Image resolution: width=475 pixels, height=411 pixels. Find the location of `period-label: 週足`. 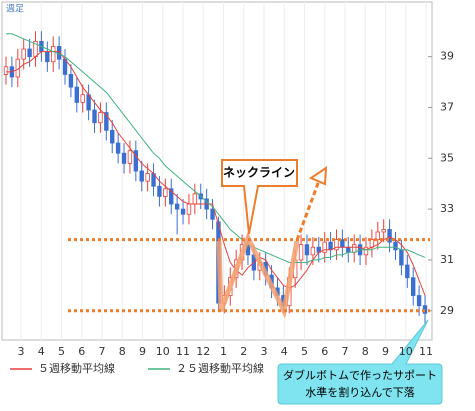

period-label: 週足 is located at coordinates (15, 9).